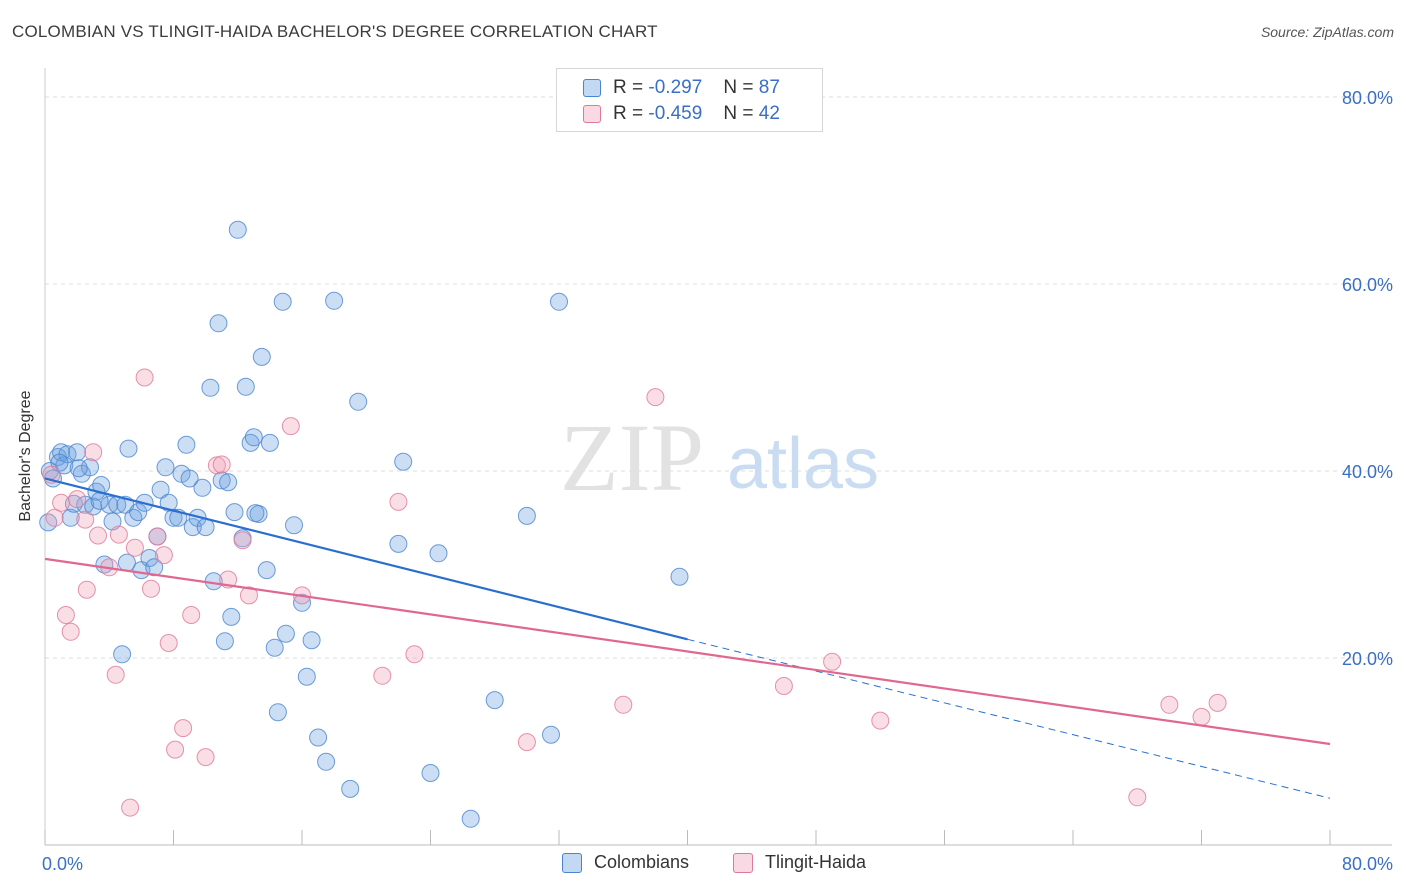 The height and width of the screenshot is (892, 1406). What do you see at coordinates (572, 863) in the screenshot?
I see `bottom-legend-swatch-colombians` at bounding box center [572, 863].